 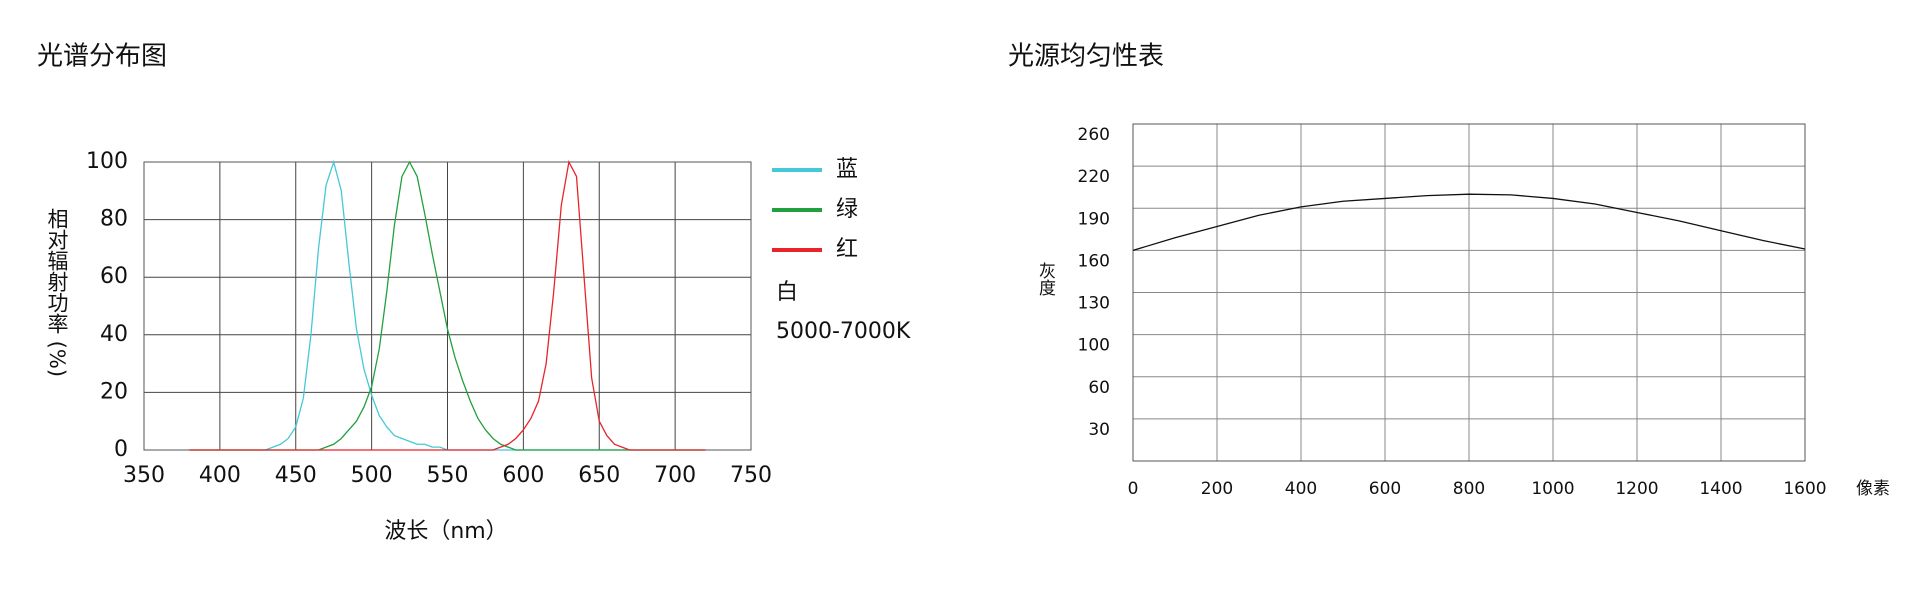 What do you see at coordinates (843, 331) in the screenshot?
I see `annotation: 5000-7000K` at bounding box center [843, 331].